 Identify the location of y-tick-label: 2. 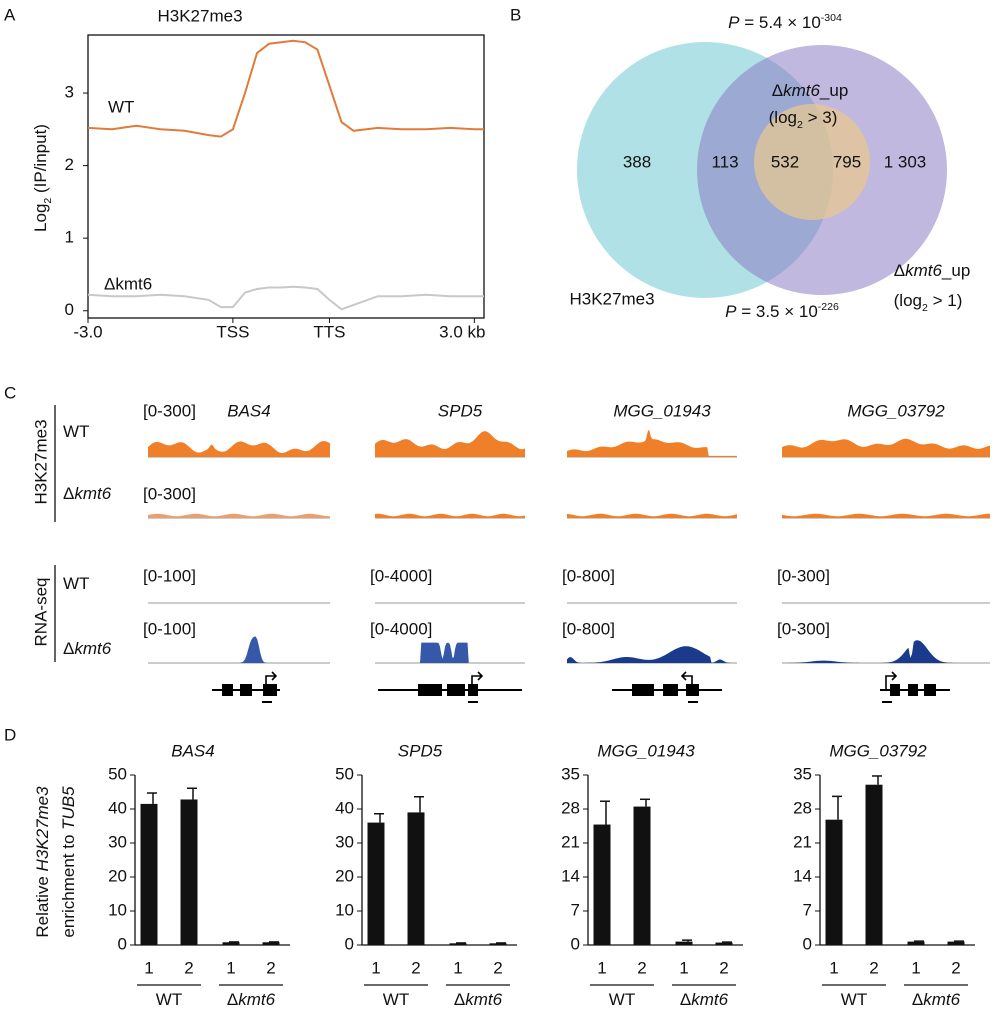
(69, 164).